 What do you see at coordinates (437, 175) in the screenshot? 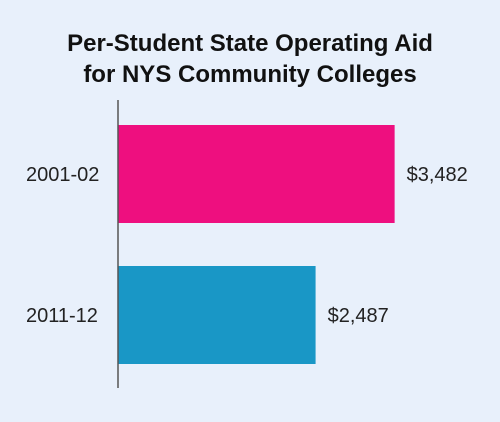
I see `value-label-2001-02: $3,482` at bounding box center [437, 175].